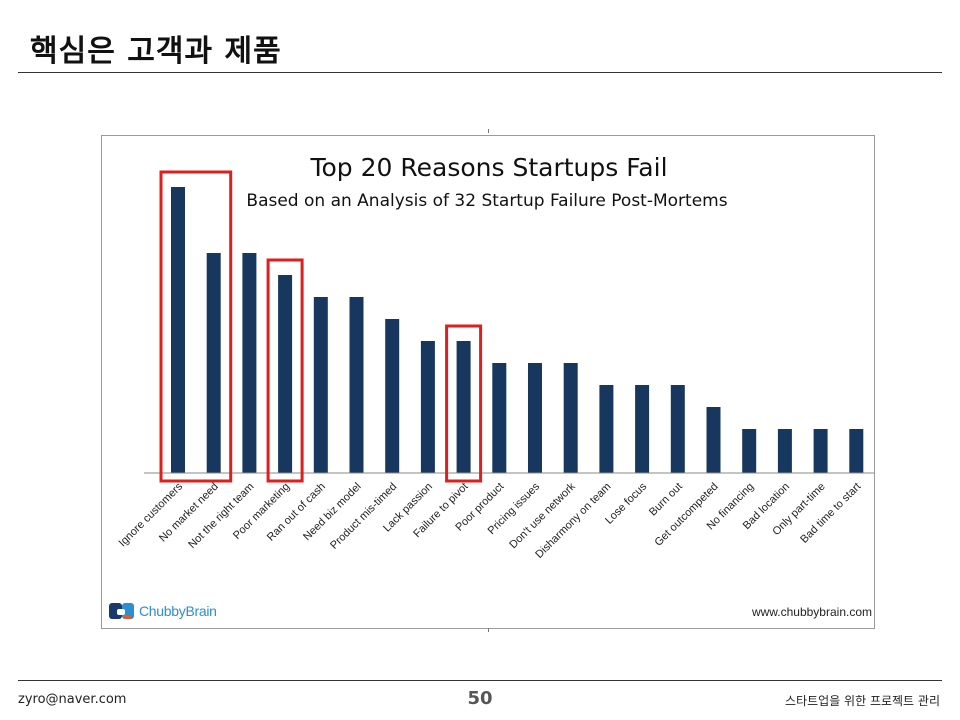 The width and height of the screenshot is (960, 720). I want to click on x-tick-label-15: Get outcompeted, so click(686, 515).